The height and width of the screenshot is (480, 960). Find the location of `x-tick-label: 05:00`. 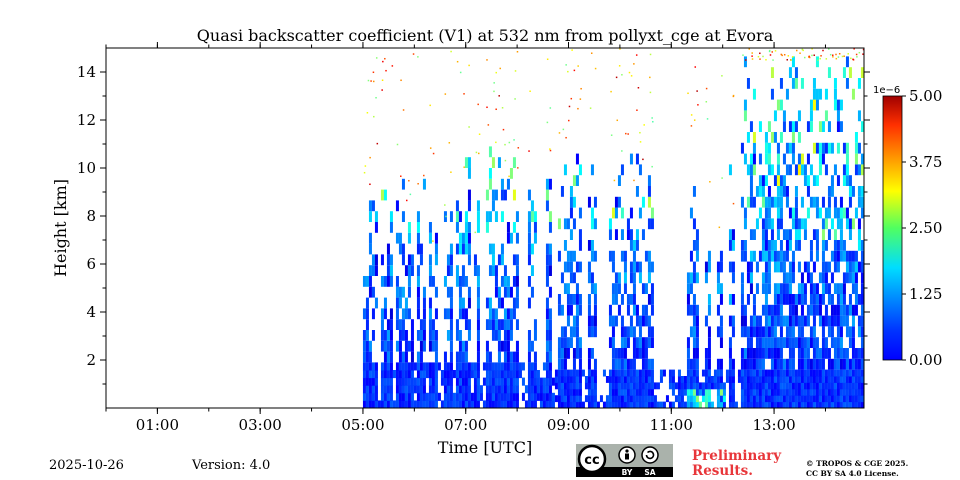

x-tick-label: 05:00 is located at coordinates (362, 425).